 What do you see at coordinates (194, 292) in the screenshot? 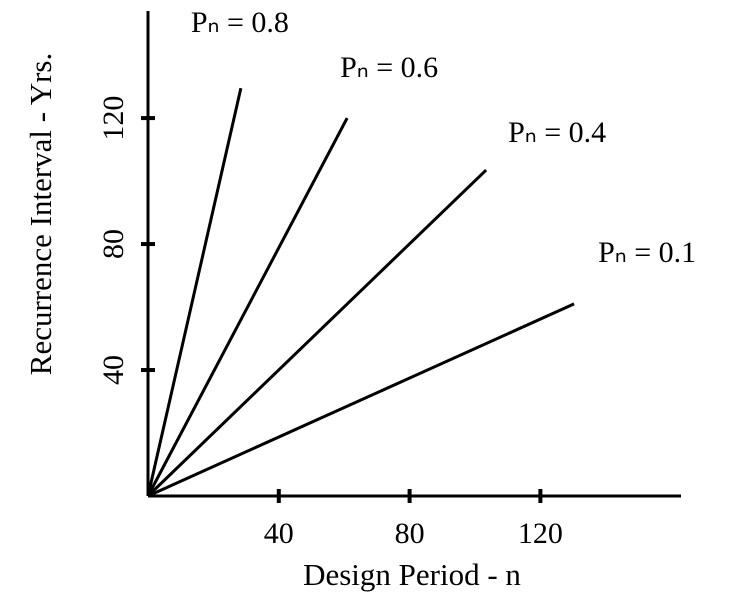
I see `series-line` at bounding box center [194, 292].